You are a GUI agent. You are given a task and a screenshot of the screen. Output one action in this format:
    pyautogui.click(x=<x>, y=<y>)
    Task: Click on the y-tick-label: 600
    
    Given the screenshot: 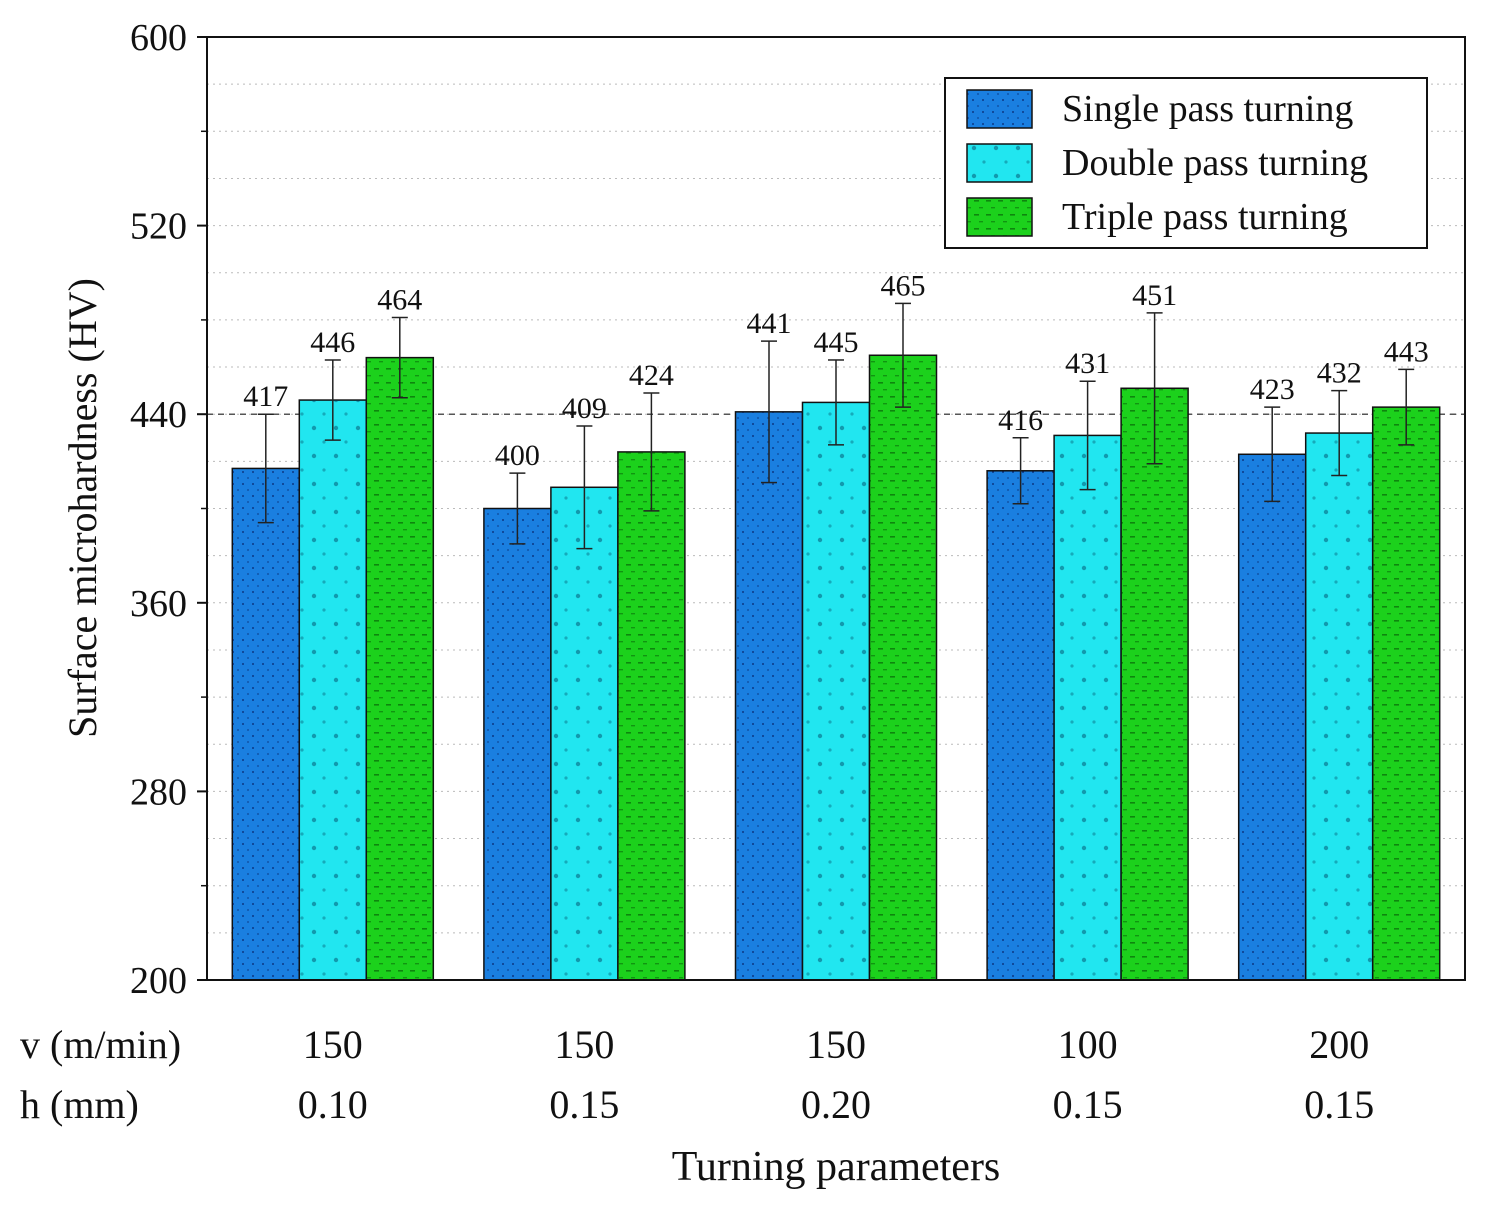 What is the action you would take?
    pyautogui.click(x=158, y=38)
    